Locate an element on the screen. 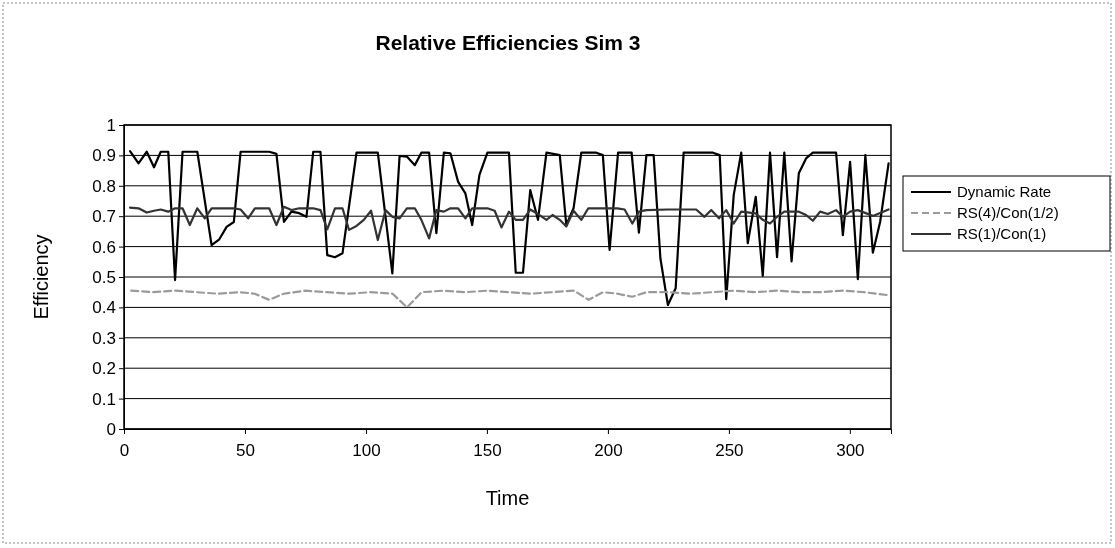  y-tick-label: 0.5 is located at coordinates (104, 277).